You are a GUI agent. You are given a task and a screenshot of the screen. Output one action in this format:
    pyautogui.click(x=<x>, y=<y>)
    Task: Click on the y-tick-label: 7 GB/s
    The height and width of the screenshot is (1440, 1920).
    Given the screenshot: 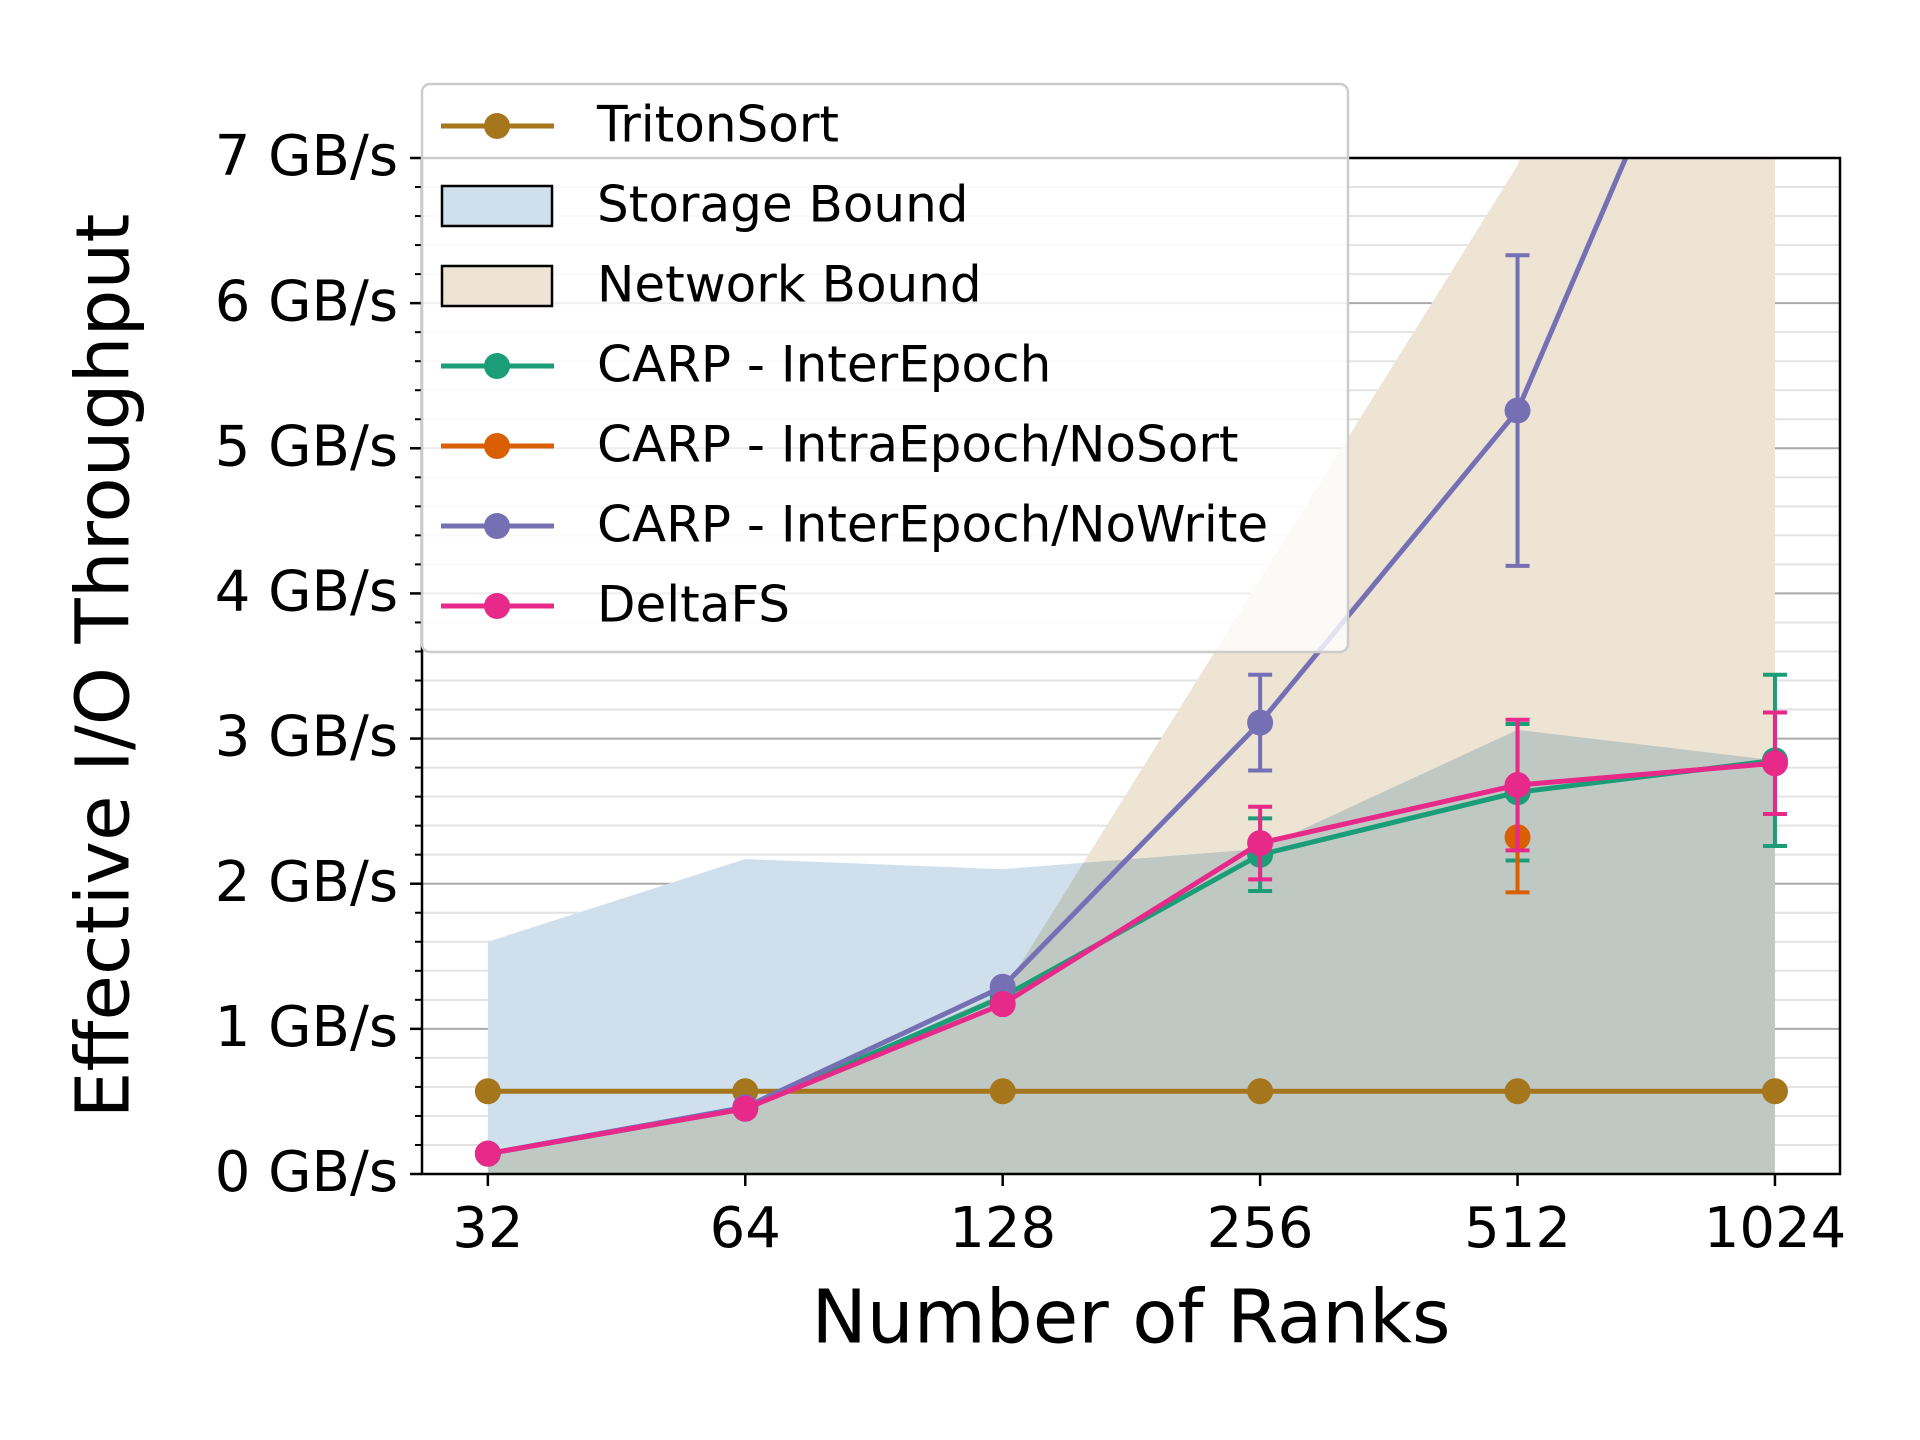 What is the action you would take?
    pyautogui.click(x=306, y=156)
    